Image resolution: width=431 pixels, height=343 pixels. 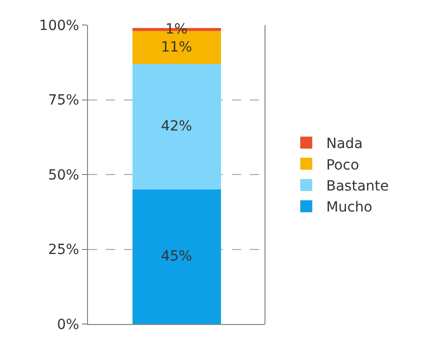 What do you see at coordinates (344, 144) in the screenshot?
I see `legend-label: Nada` at bounding box center [344, 144].